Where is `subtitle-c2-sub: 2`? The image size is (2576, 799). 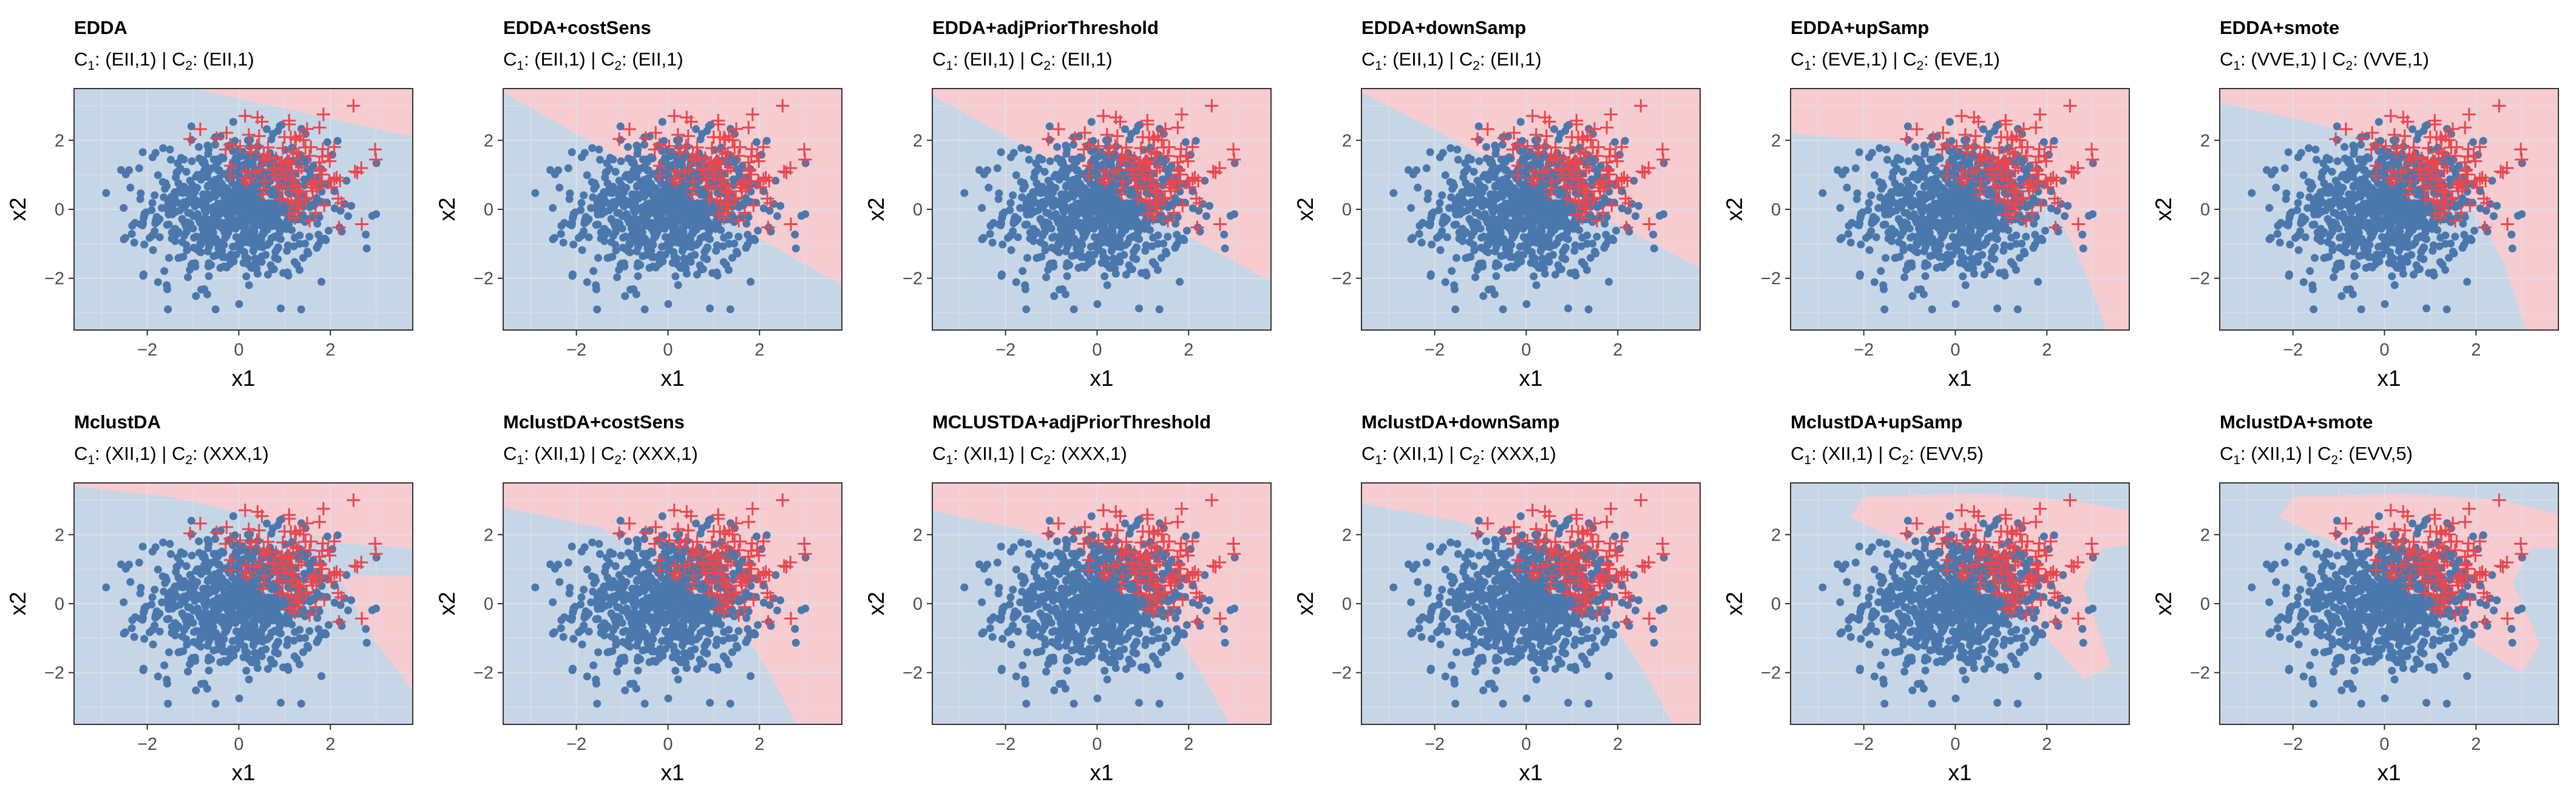
subtitle-c2-sub: 2 is located at coordinates (618, 66).